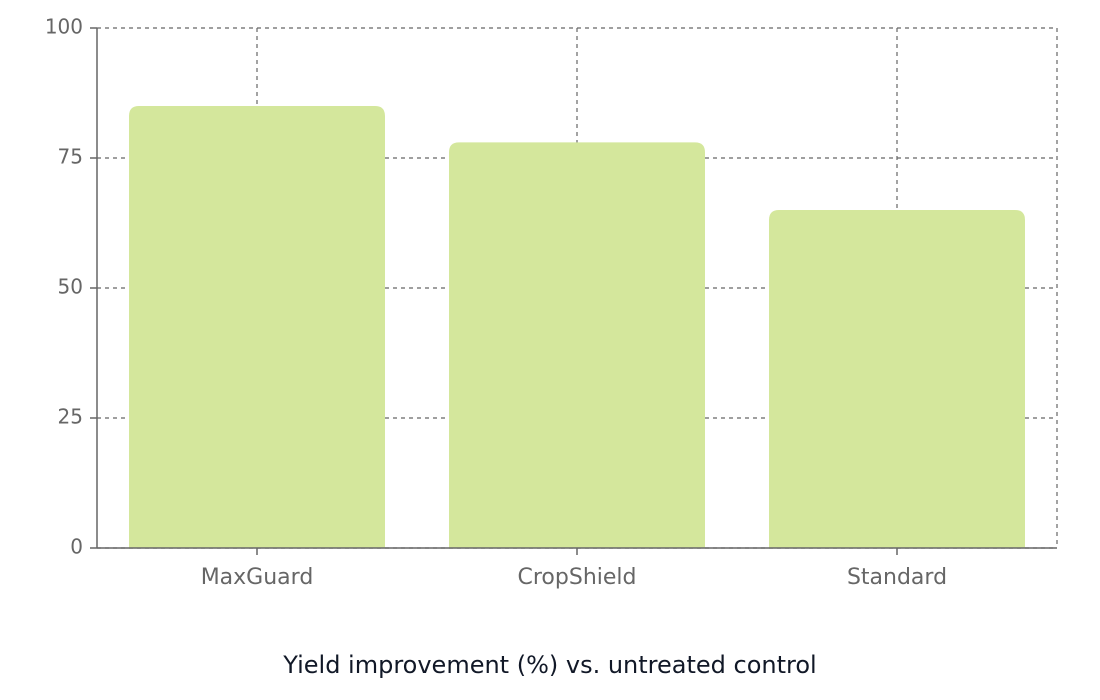 The height and width of the screenshot is (700, 1100). Describe the element at coordinates (76, 547) in the screenshot. I see `y-tick-label: 0` at that location.